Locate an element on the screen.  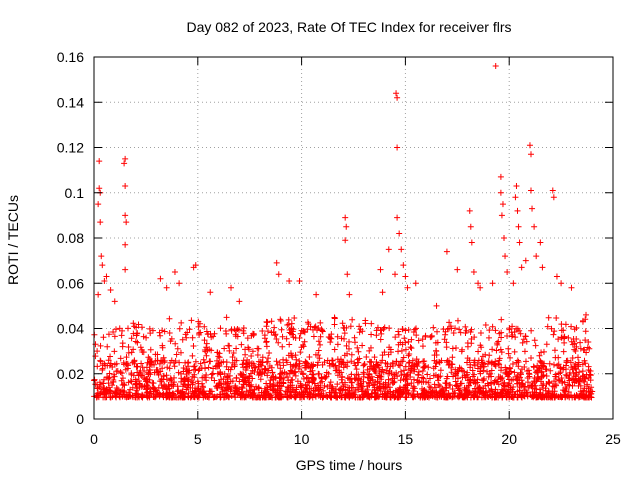
y-tick-label: 0.16 is located at coordinates (70, 57).